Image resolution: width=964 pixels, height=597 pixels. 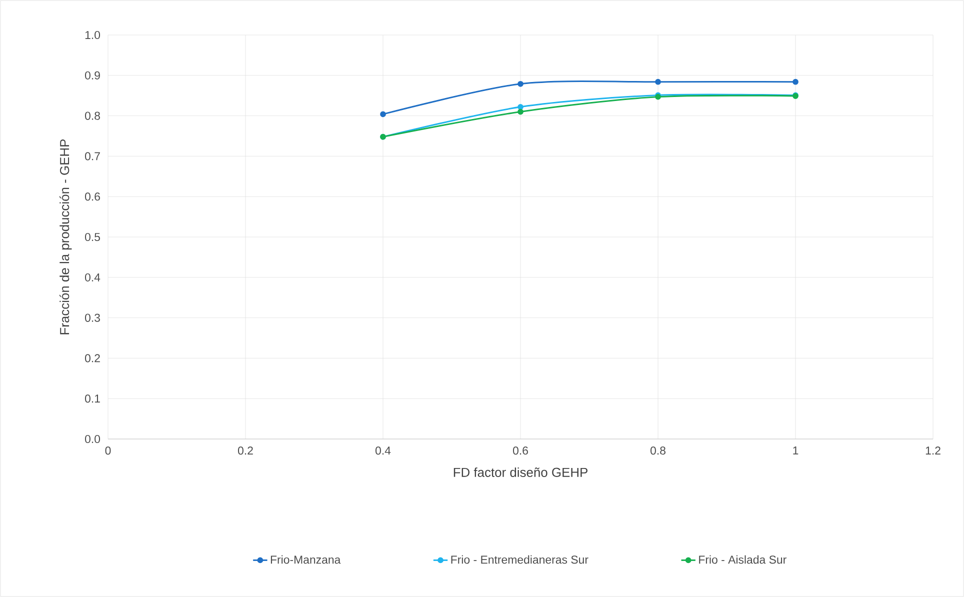 I want to click on y-tick-label: 0.0, so click(x=92, y=439).